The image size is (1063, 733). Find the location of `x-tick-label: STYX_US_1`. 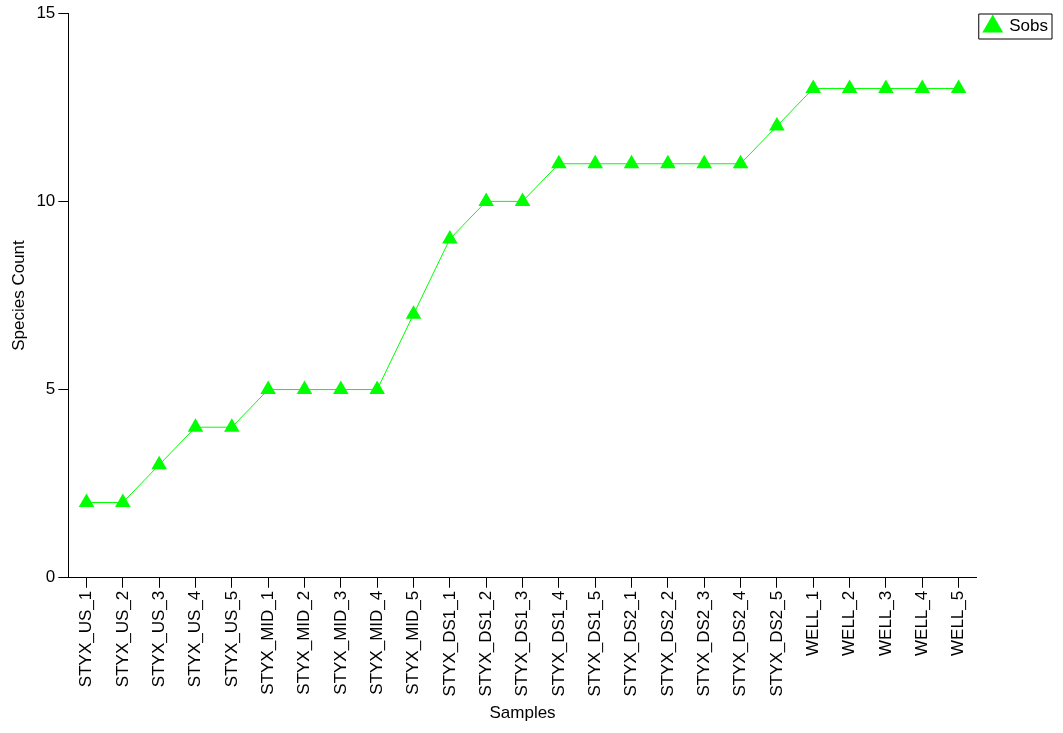

x-tick-label: STYX_US_1 is located at coordinates (86, 639).